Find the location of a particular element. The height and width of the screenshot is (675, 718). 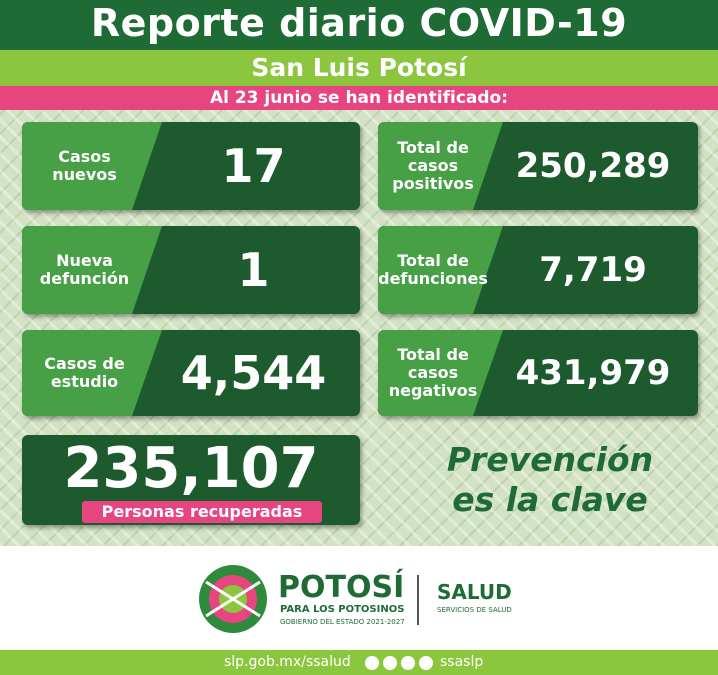

recovered-card: 235,107 Personas recuperadas is located at coordinates (191, 480).